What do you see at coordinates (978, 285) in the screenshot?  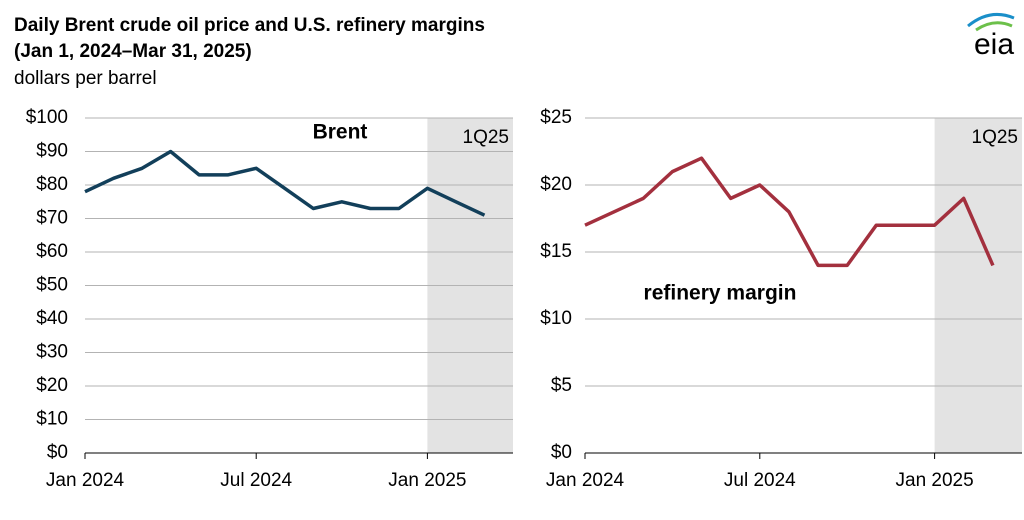 I see `shaded-region` at bounding box center [978, 285].